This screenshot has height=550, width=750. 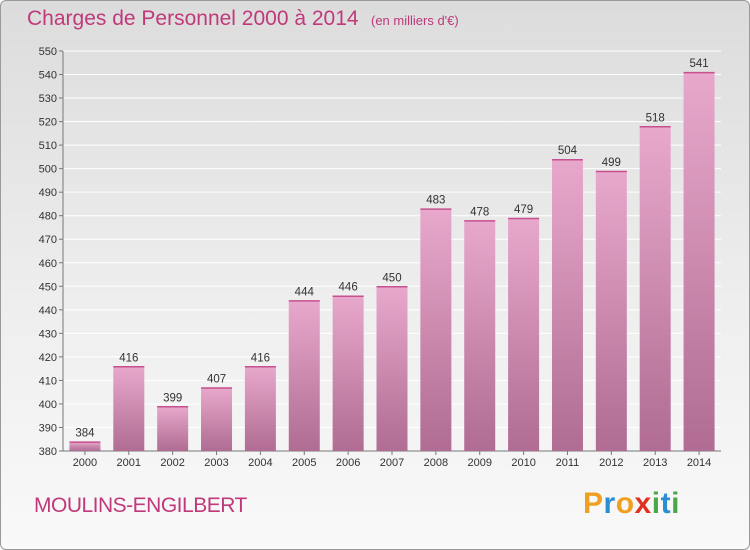 What do you see at coordinates (217, 419) in the screenshot?
I see `bar-2003` at bounding box center [217, 419].